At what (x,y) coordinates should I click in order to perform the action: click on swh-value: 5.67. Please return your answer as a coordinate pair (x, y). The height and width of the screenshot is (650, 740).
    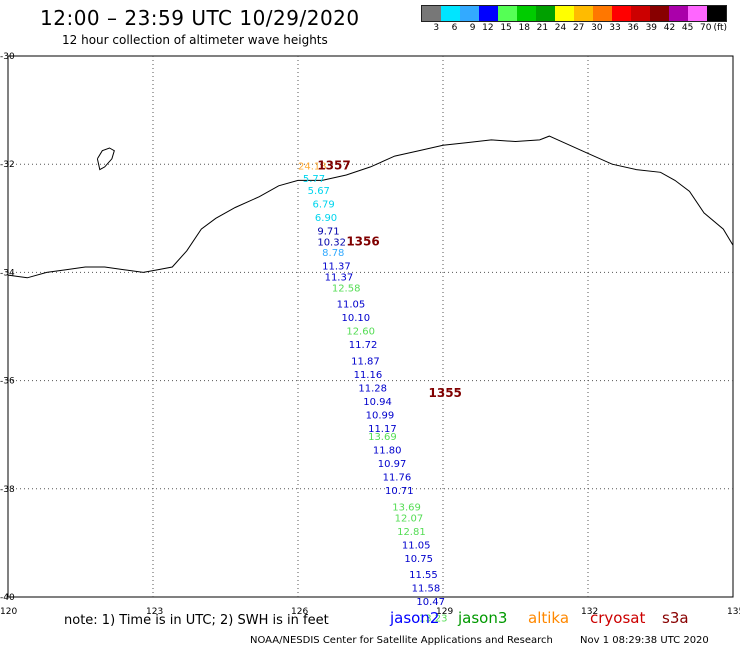
    Looking at the image, I should click on (319, 191).